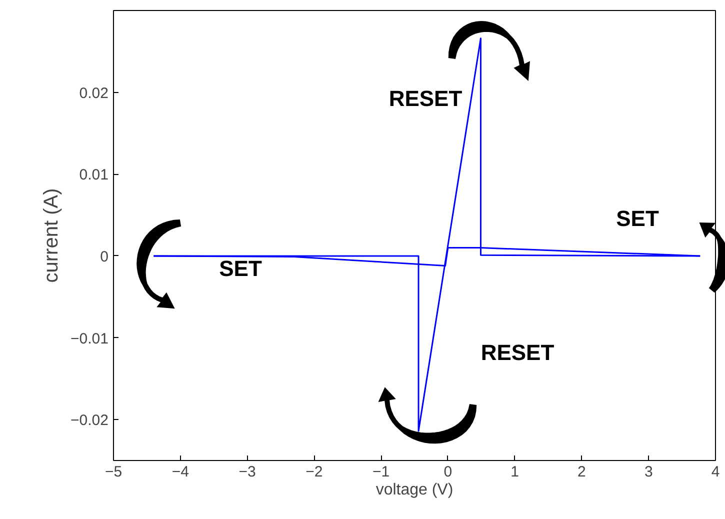 The width and height of the screenshot is (725, 519). Describe the element at coordinates (582, 472) in the screenshot. I see `x-tick-label: 2` at that location.